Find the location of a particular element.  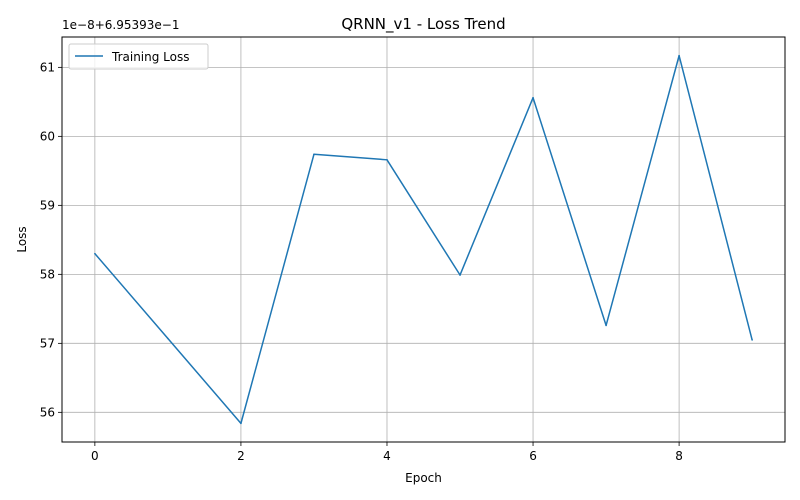

legend-box is located at coordinates (138, 56).